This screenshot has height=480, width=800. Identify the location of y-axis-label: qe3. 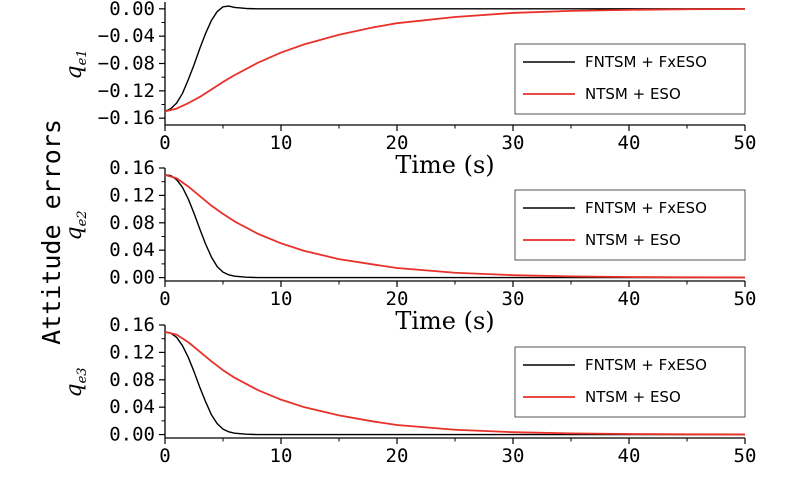
(76, 382).